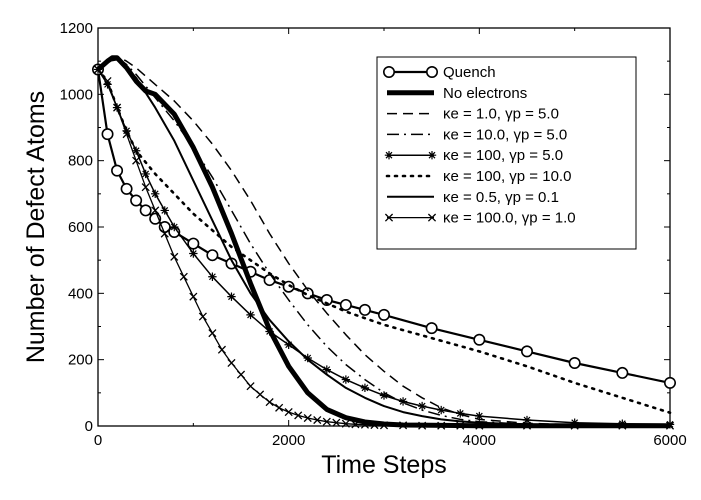 This screenshot has width=701, height=500. I want to click on x-tick-label: 4000, so click(479, 440).